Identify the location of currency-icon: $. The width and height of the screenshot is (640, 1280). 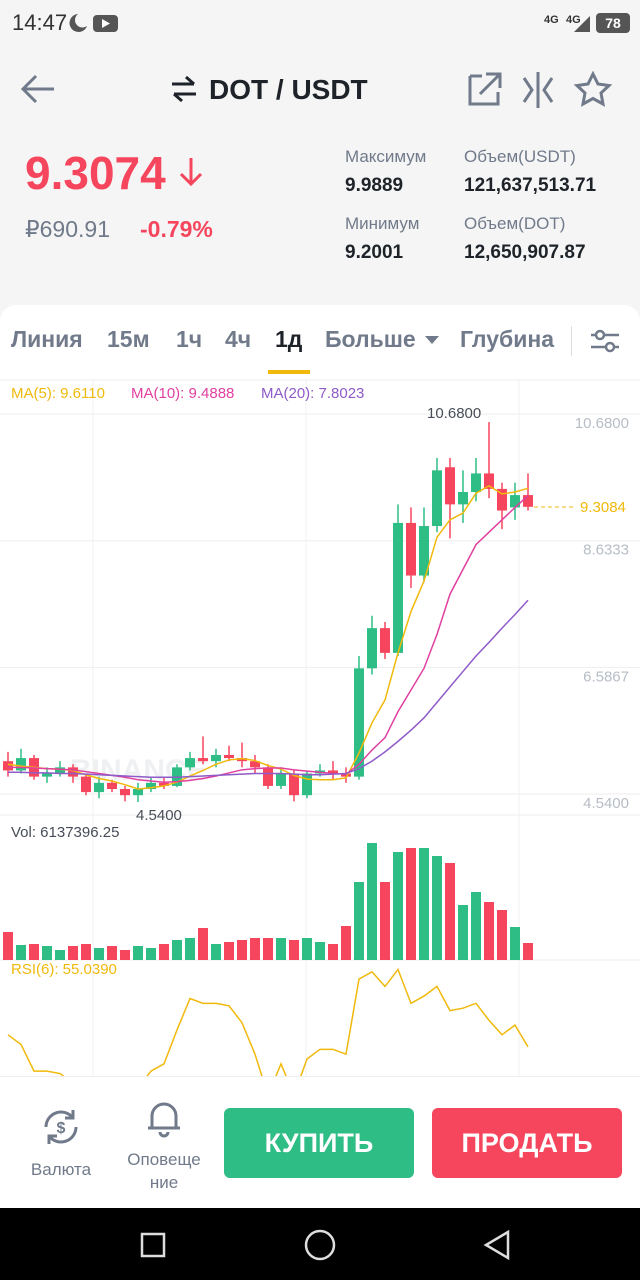
(61, 1127).